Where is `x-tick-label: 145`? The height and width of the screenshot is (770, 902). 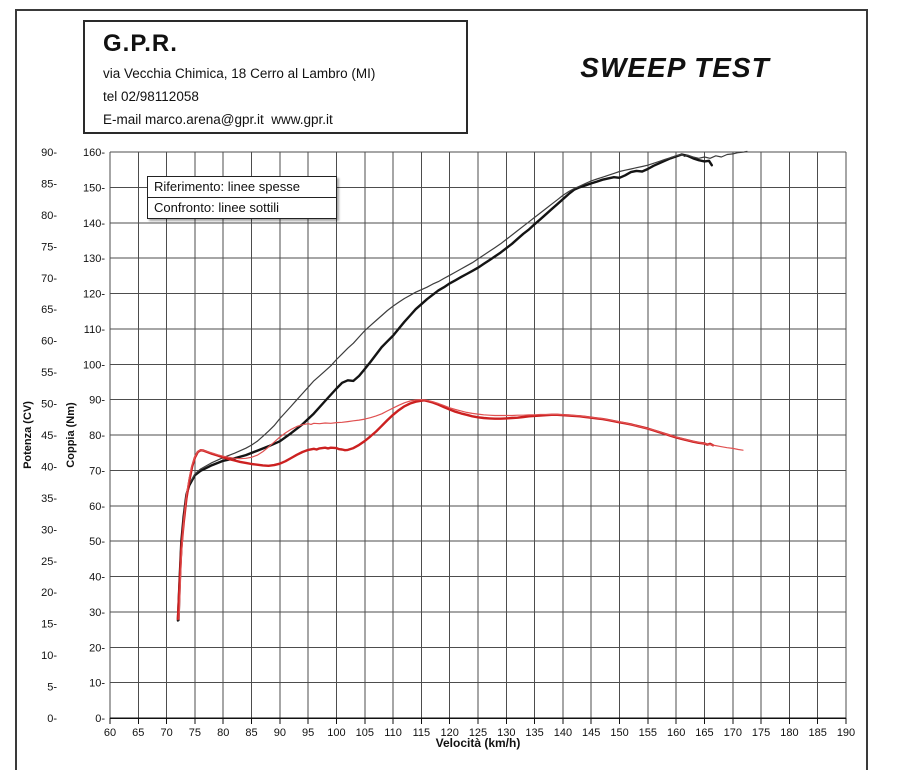
x-tick-label: 145 is located at coordinates (591, 733).